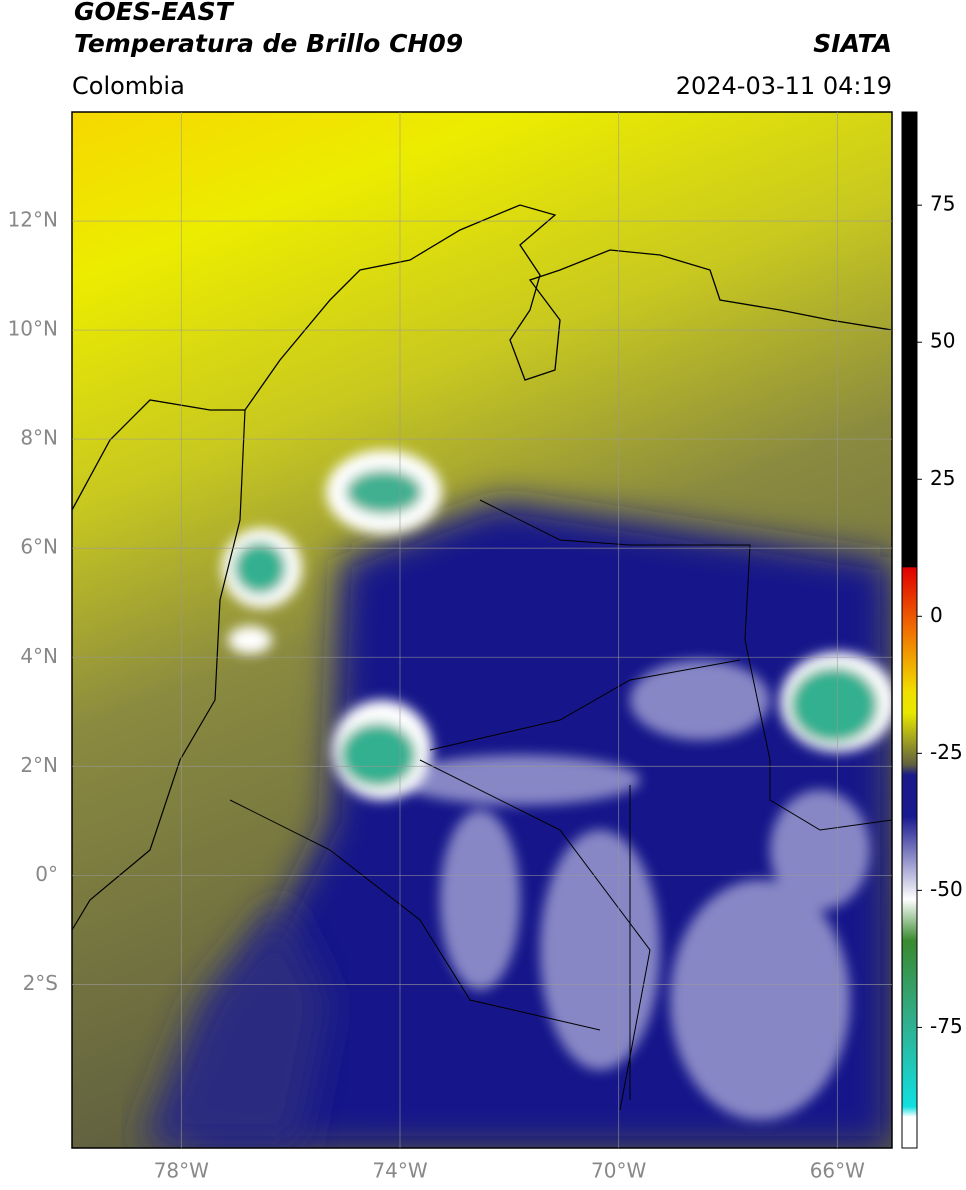 This screenshot has width=966, height=1190. I want to click on colorbar-tick-label: 0, so click(936, 615).